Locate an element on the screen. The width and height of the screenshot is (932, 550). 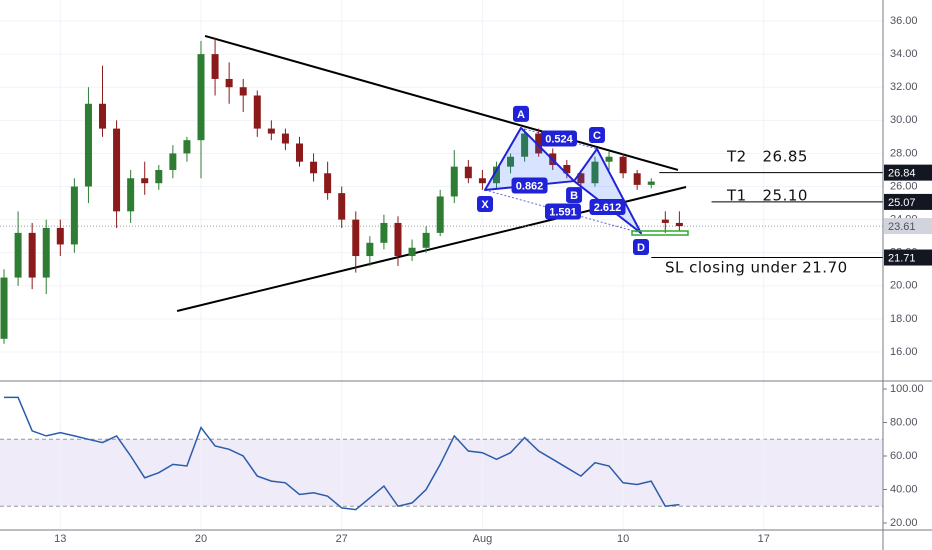
ratio-label: 1.591 is located at coordinates (563, 212).